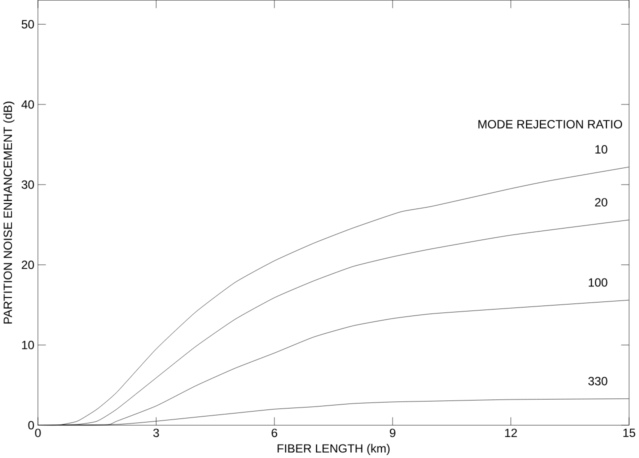  I want to click on series-label: 100, so click(598, 282).